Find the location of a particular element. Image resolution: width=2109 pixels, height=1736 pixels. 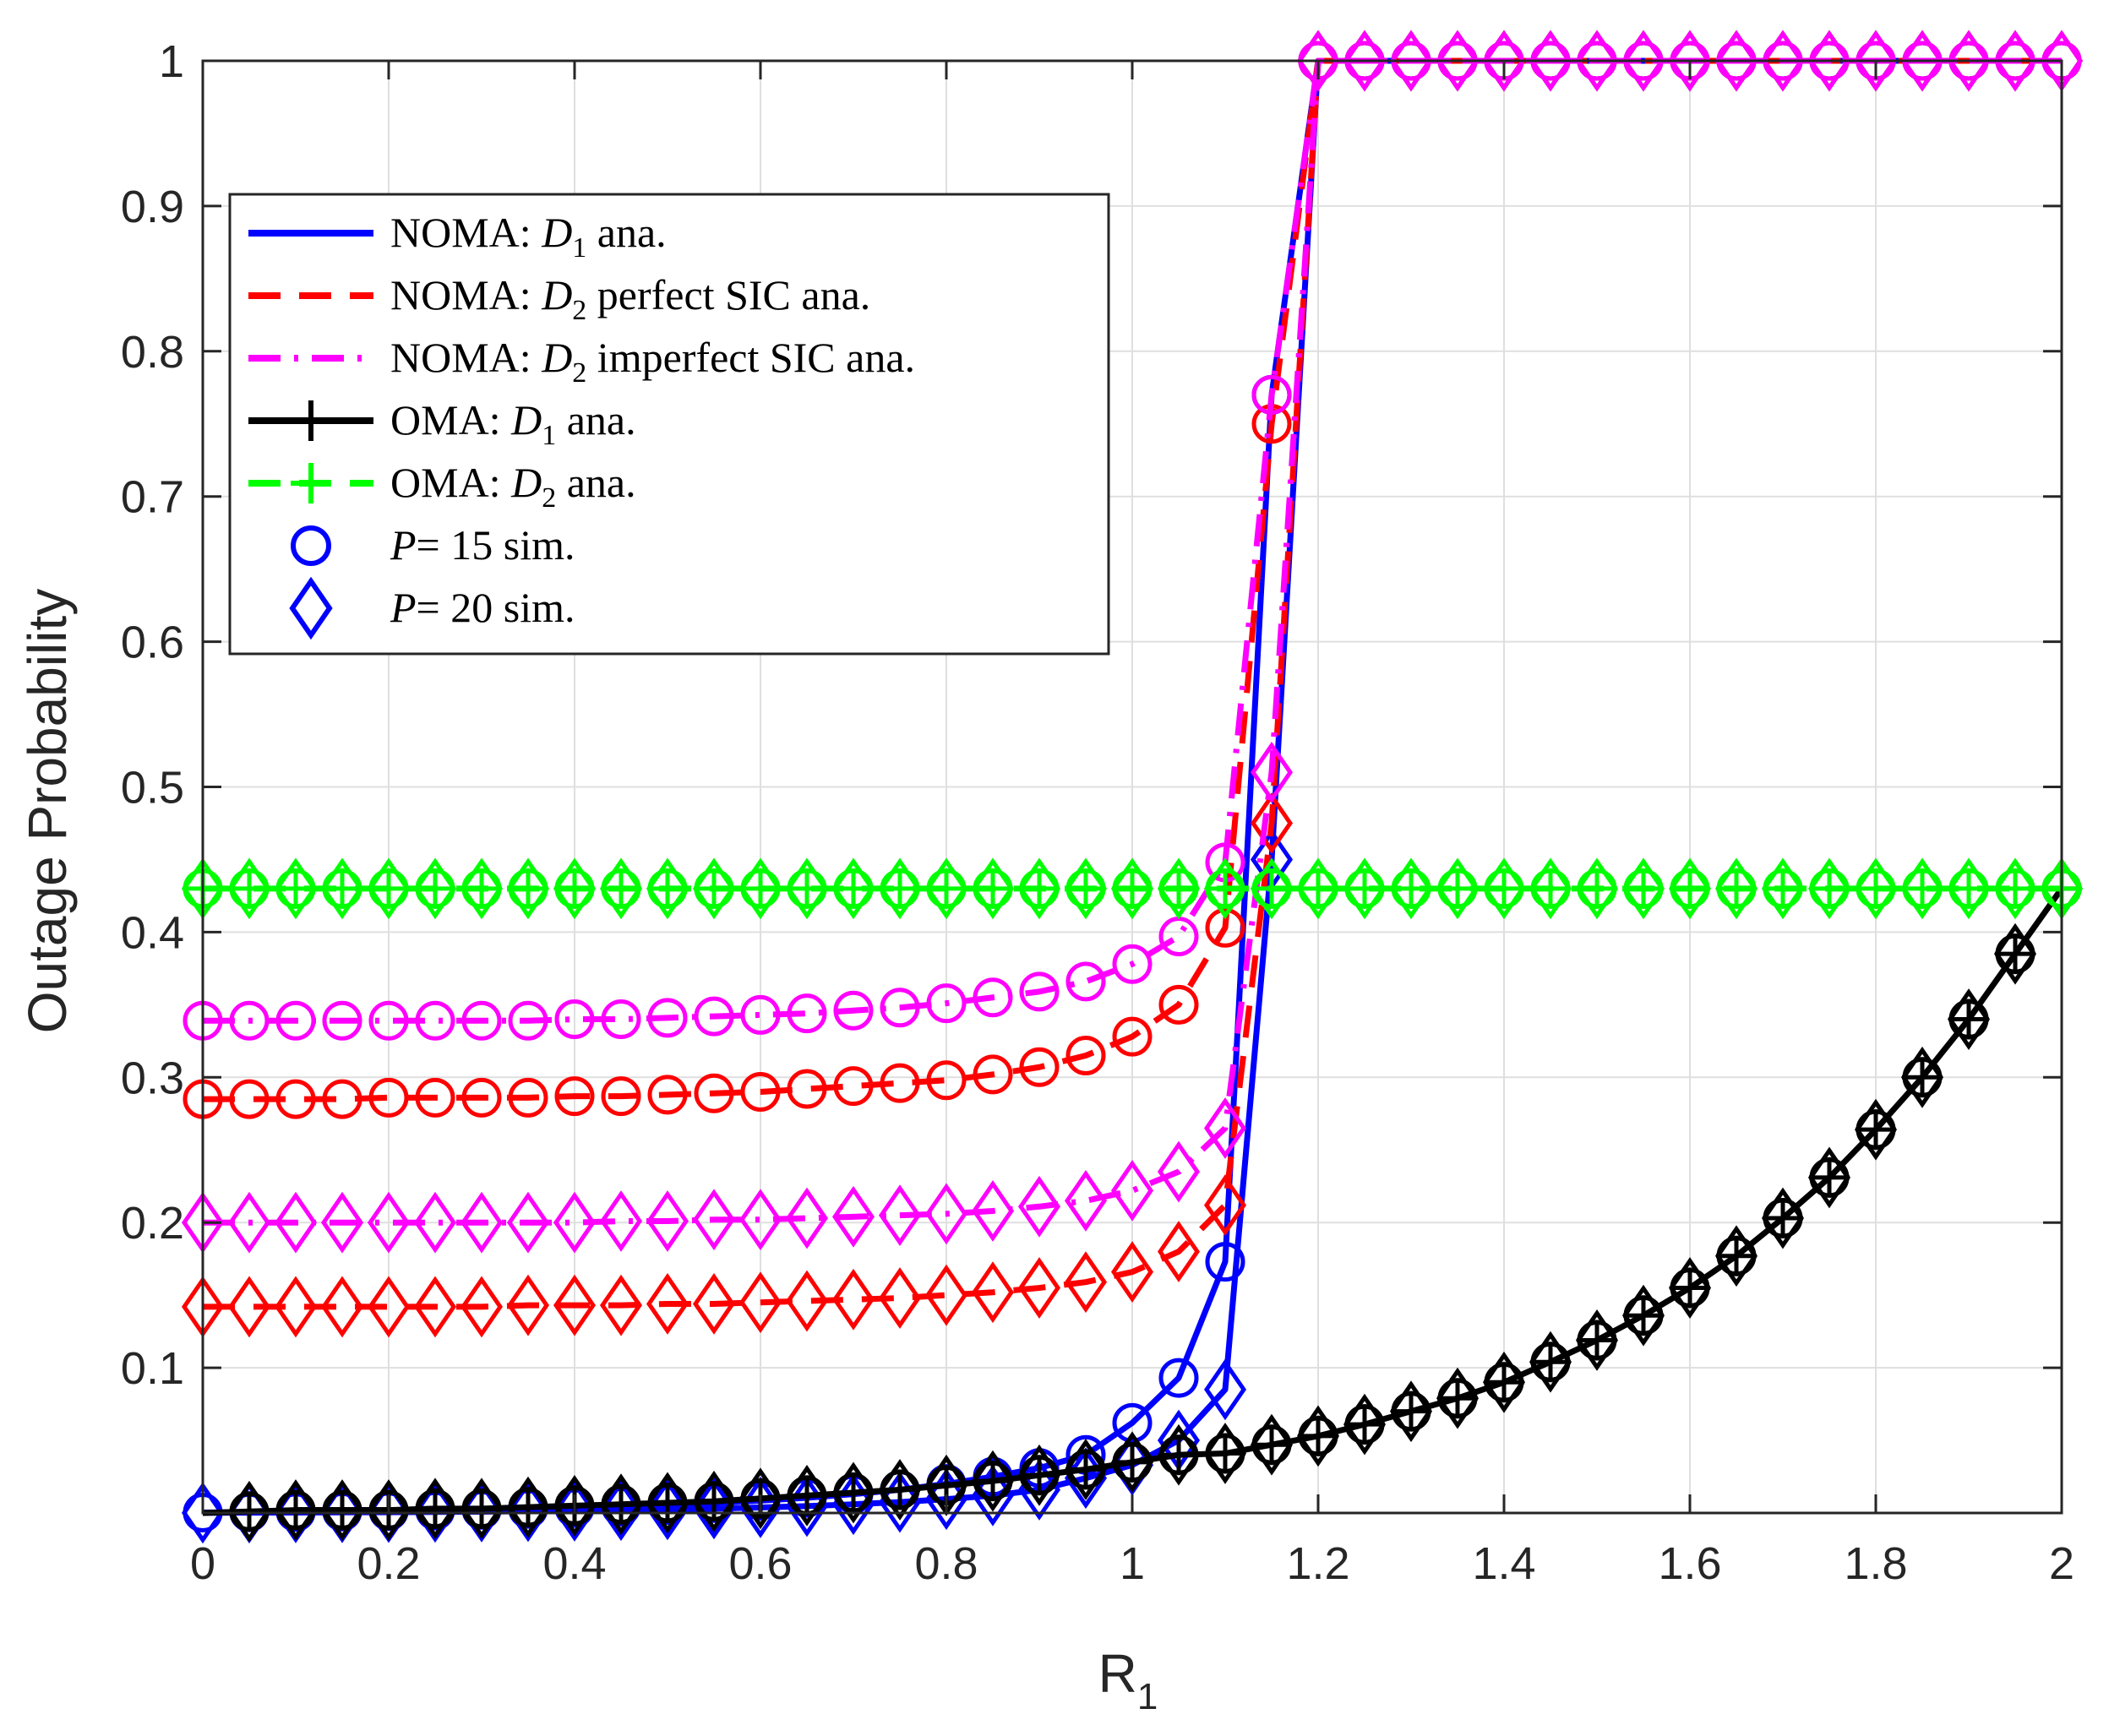

y-tick-label: 0.8 is located at coordinates (153, 352).